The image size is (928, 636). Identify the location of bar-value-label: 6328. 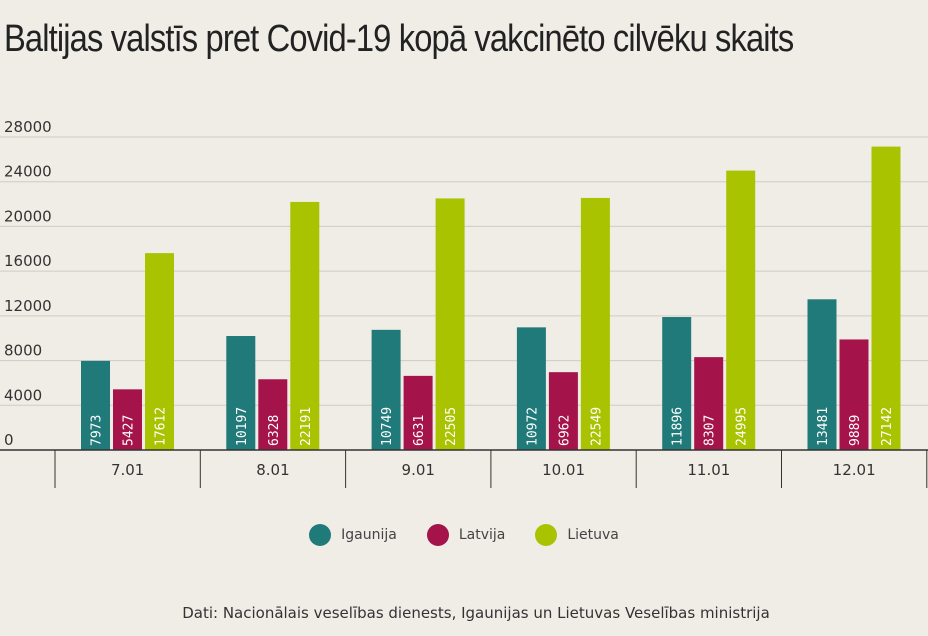
(274, 430).